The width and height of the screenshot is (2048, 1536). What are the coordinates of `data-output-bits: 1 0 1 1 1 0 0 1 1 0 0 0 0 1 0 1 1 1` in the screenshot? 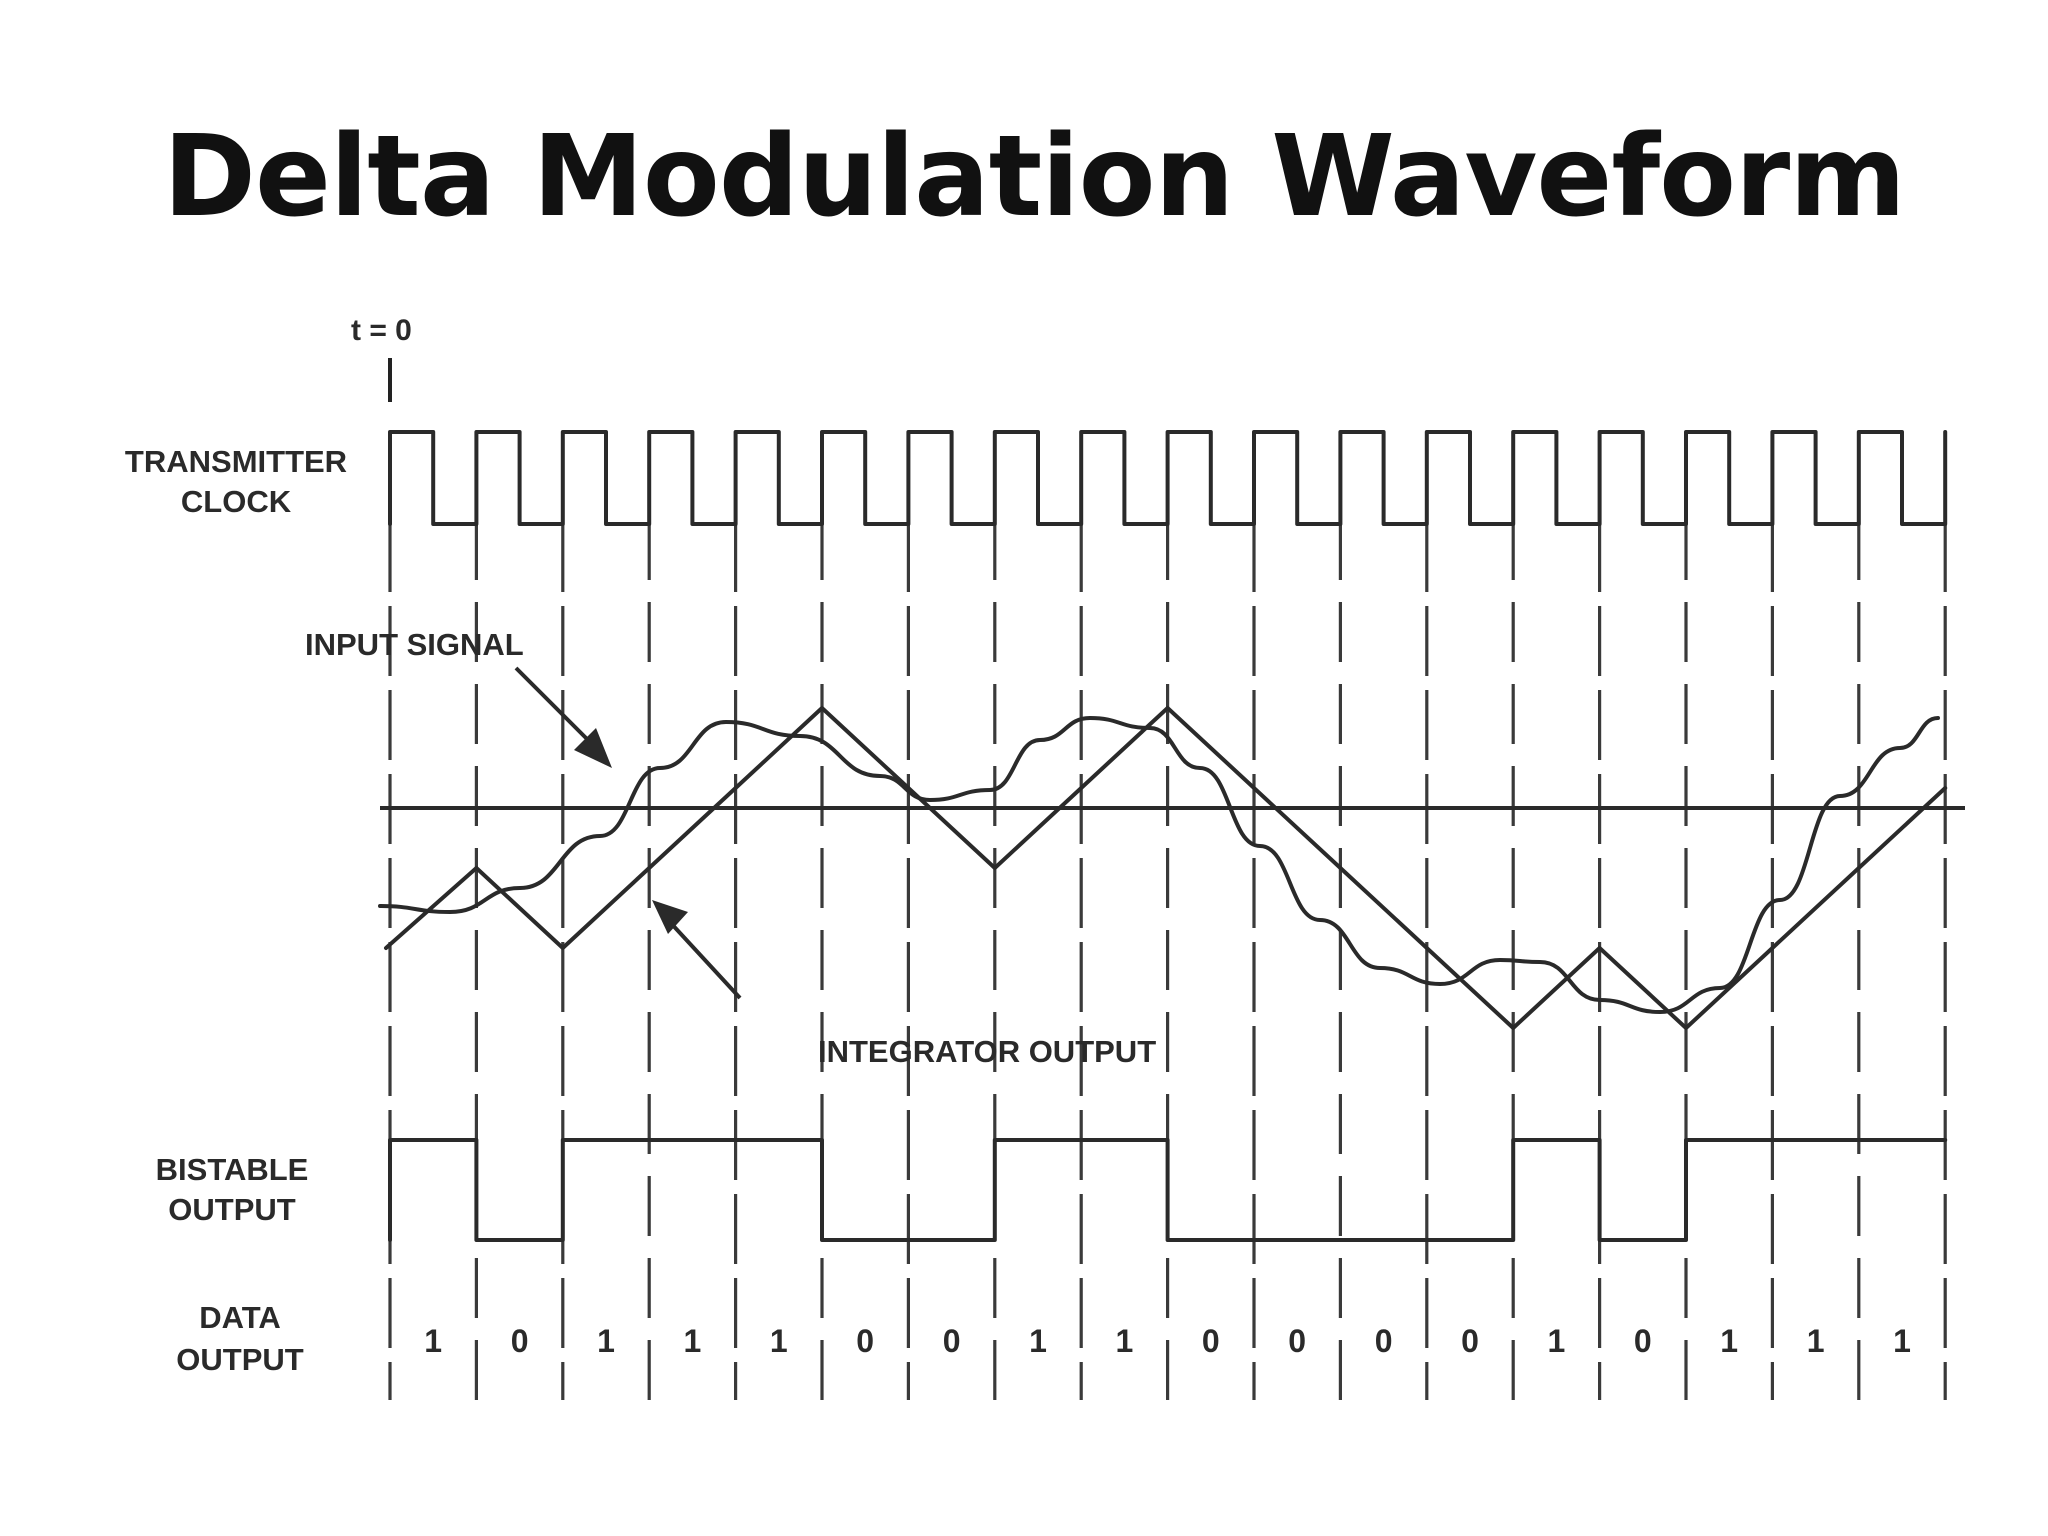 It's located at (1167, 1341).